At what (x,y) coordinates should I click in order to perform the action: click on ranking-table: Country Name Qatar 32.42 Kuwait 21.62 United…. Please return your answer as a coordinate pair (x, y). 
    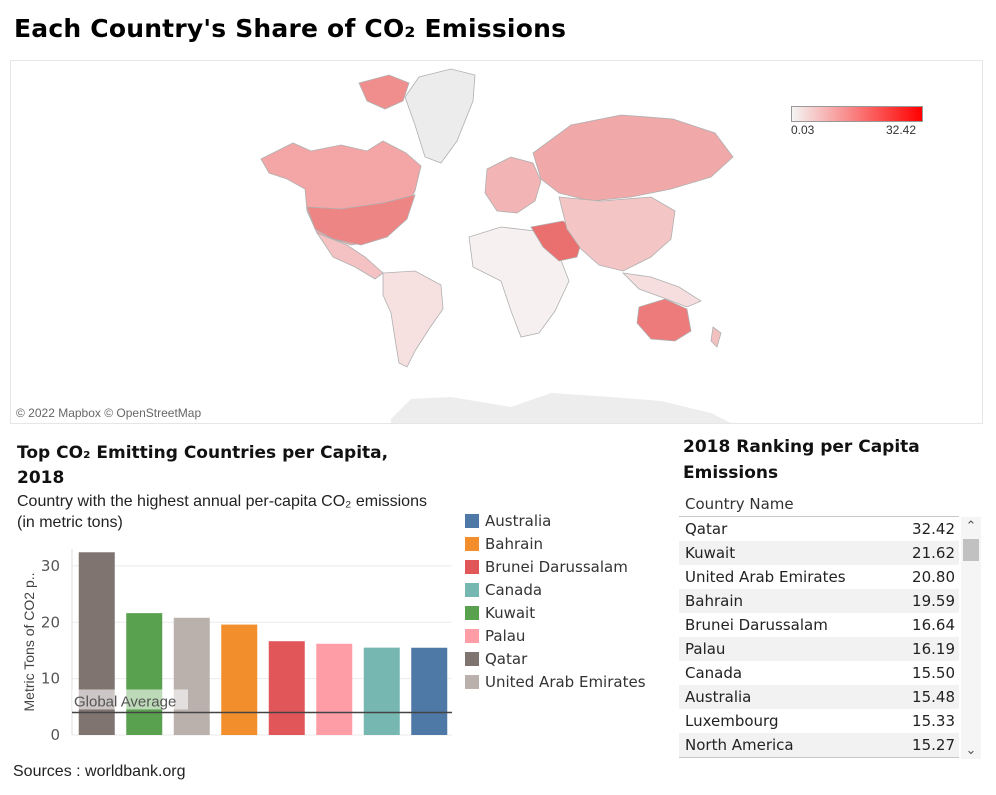
    Looking at the image, I should click on (819, 625).